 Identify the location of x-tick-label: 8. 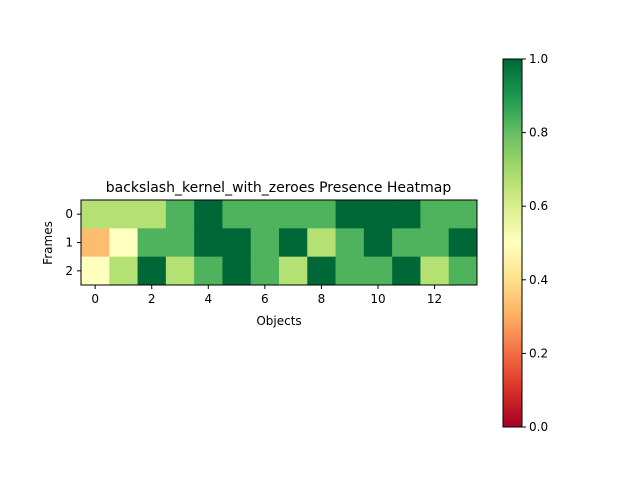
(322, 299).